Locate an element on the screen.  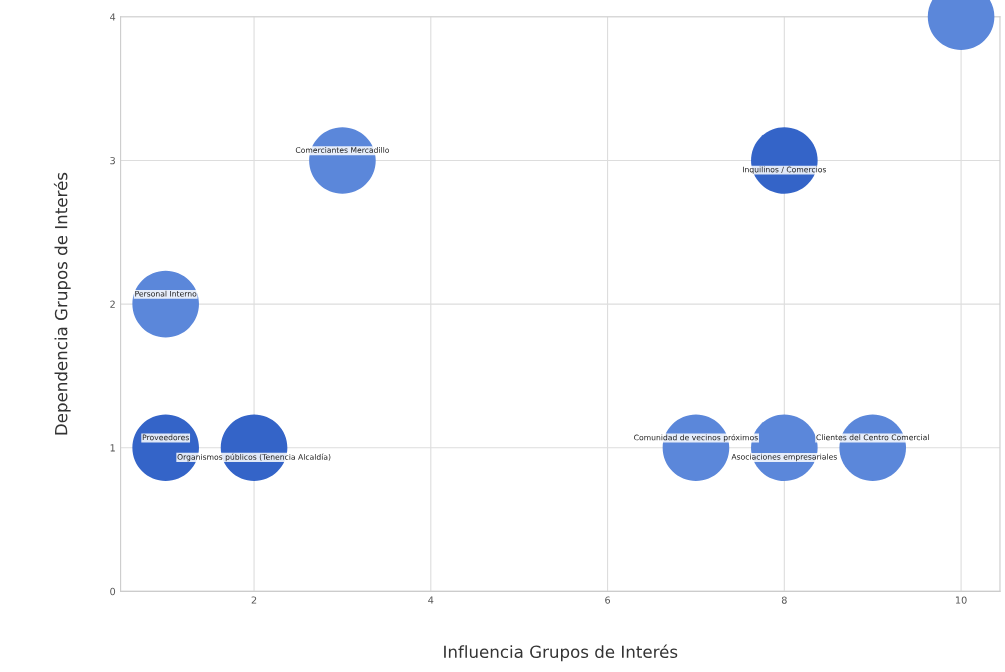
x-tick-label: 6 is located at coordinates (608, 600).